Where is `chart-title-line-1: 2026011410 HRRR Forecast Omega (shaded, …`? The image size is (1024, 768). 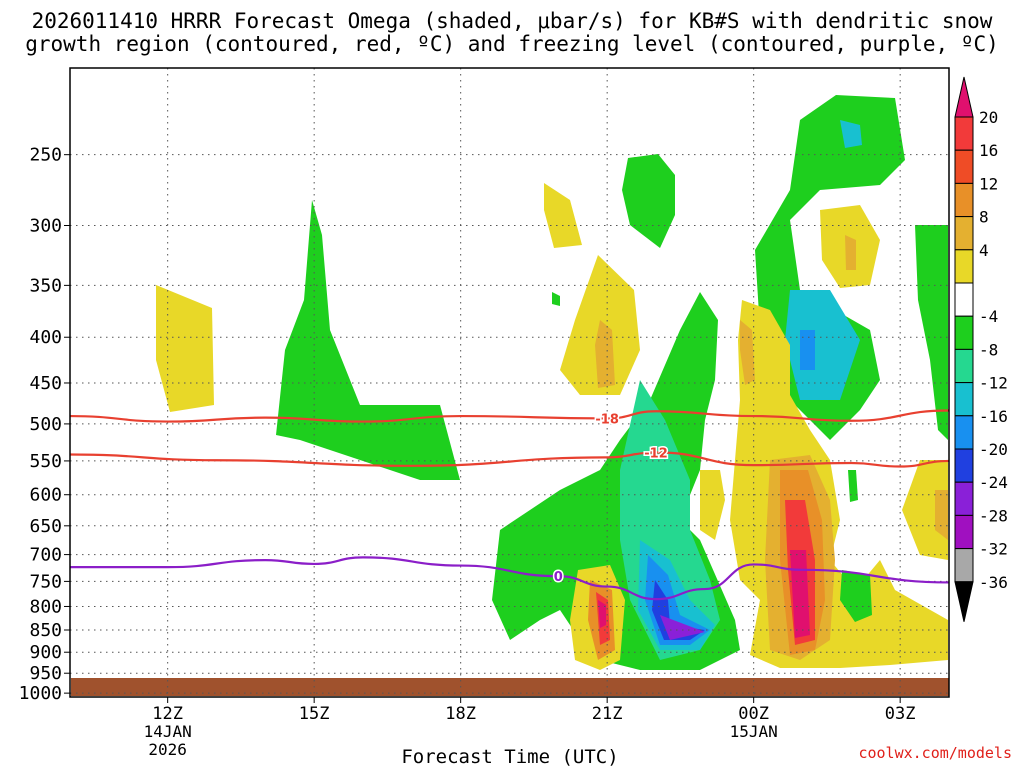
chart-title-line-1: 2026011410 HRRR Forecast Omega (shaded, … is located at coordinates (512, 21).